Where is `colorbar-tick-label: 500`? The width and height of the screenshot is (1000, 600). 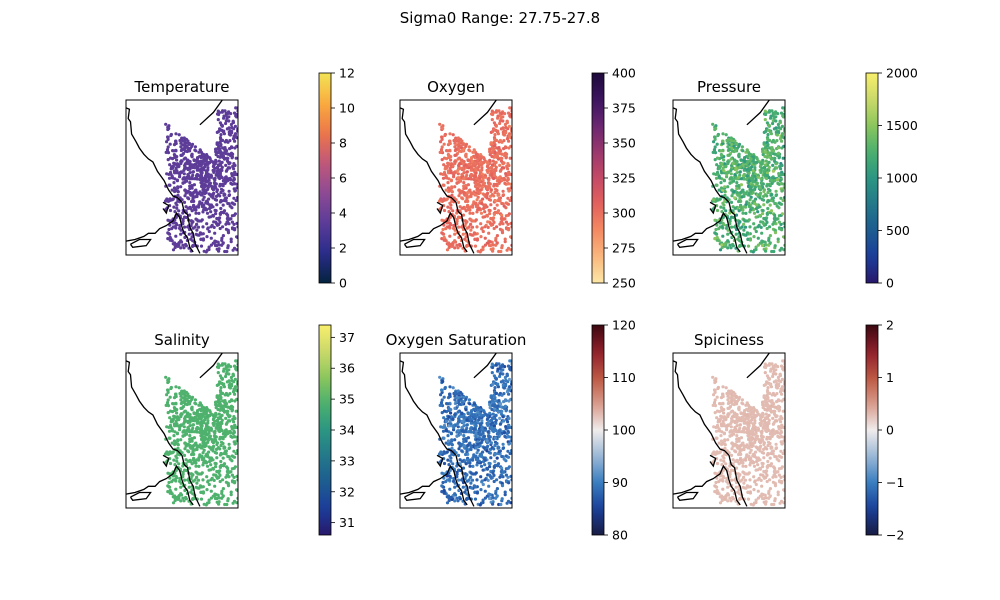 colorbar-tick-label: 500 is located at coordinates (898, 230).